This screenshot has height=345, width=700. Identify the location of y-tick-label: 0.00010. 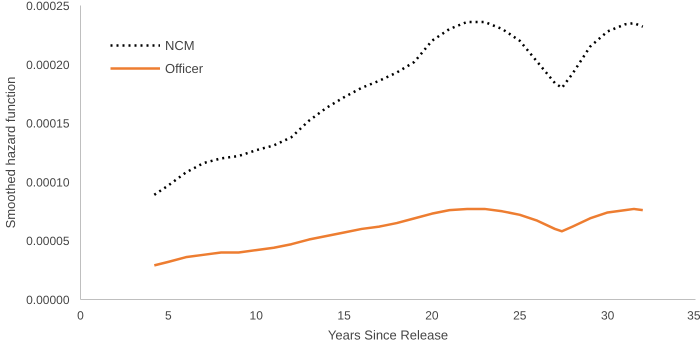
(48, 182).